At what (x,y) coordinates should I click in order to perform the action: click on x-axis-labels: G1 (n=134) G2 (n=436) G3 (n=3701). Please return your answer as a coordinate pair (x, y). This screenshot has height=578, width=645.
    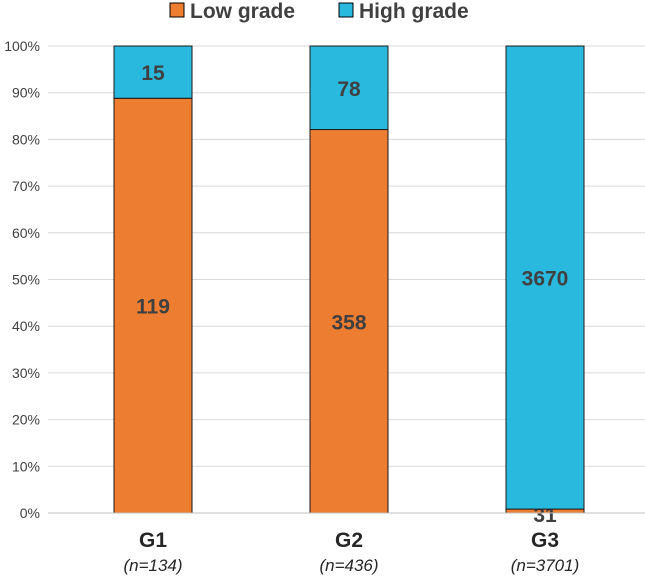
    Looking at the image, I should click on (351, 552).